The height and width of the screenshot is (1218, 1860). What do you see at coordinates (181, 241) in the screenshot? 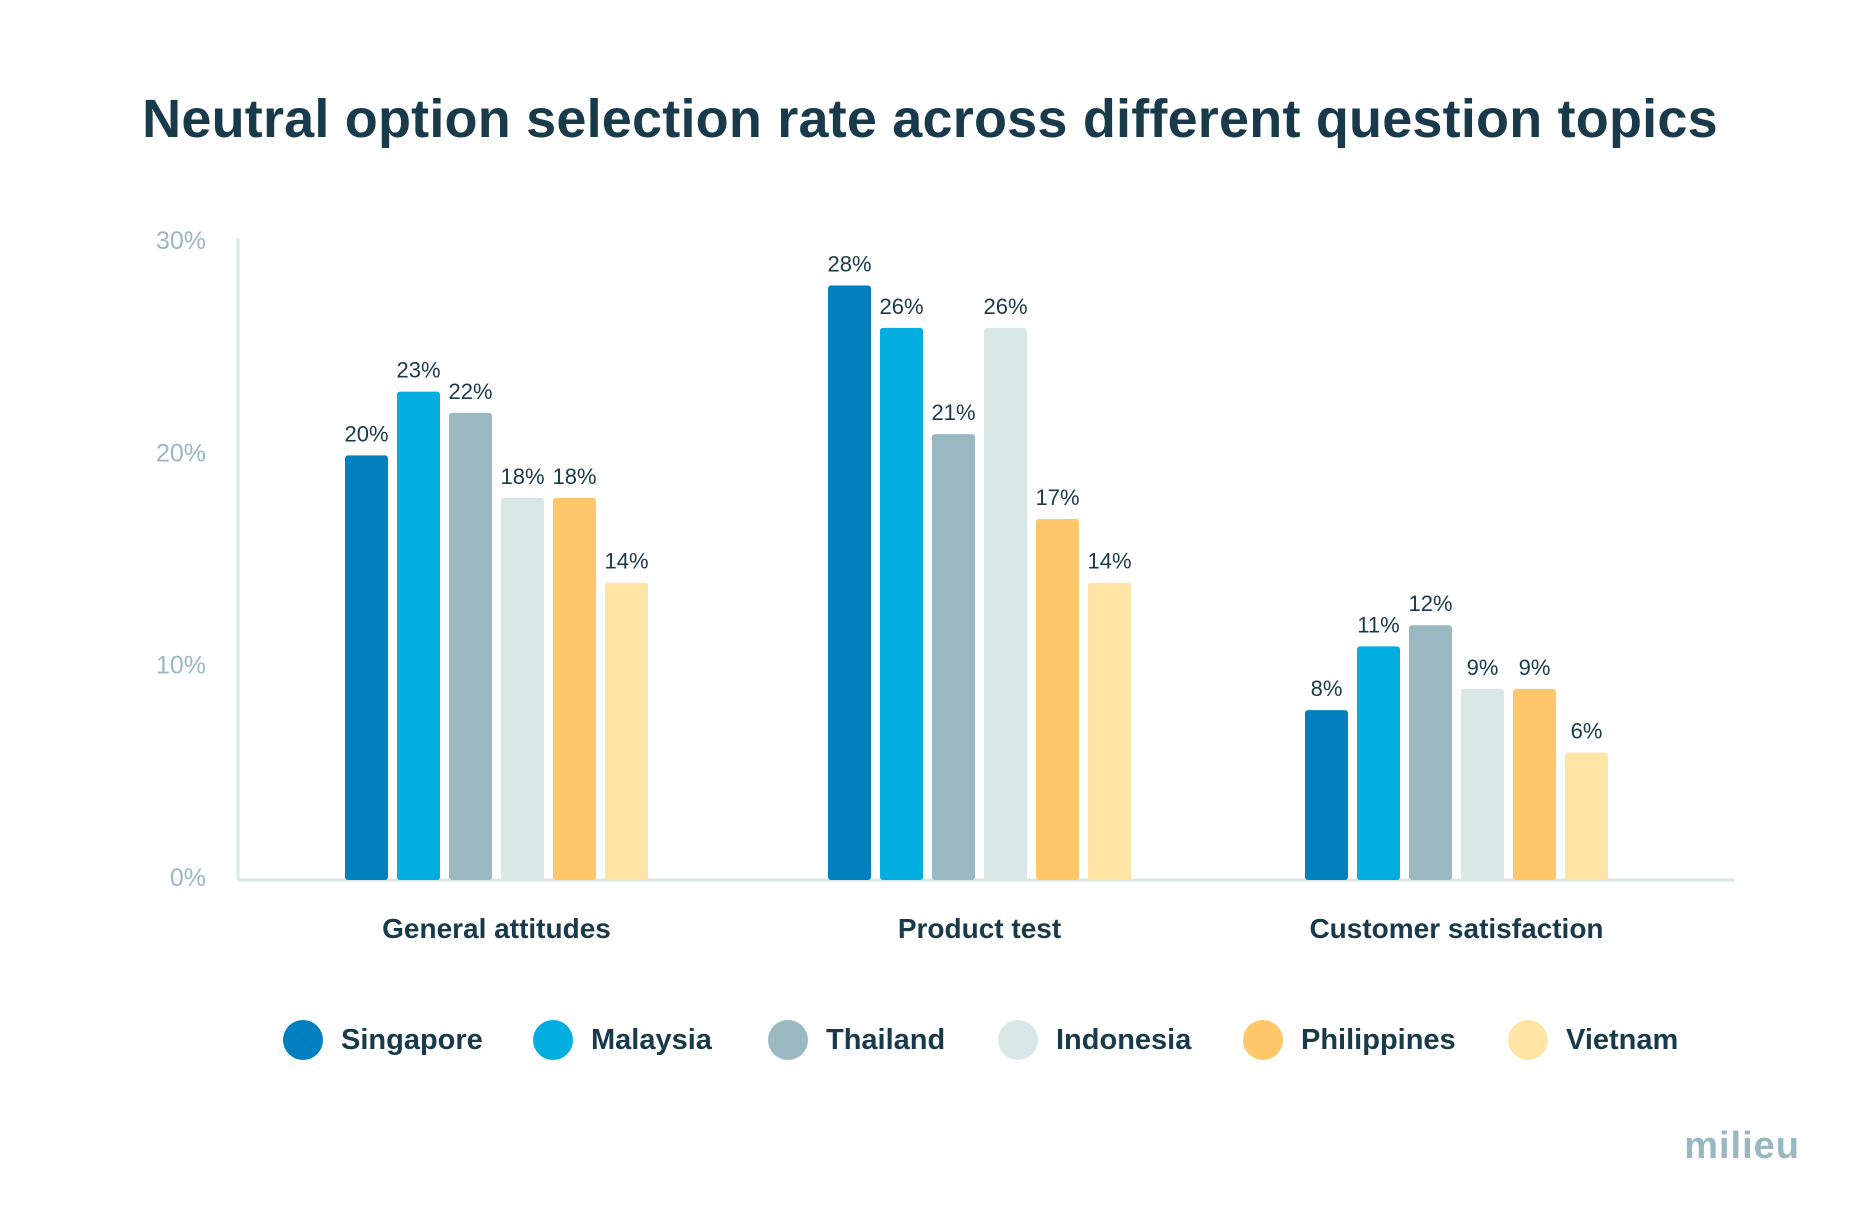
I see `y-tick-label: 30%` at bounding box center [181, 241].